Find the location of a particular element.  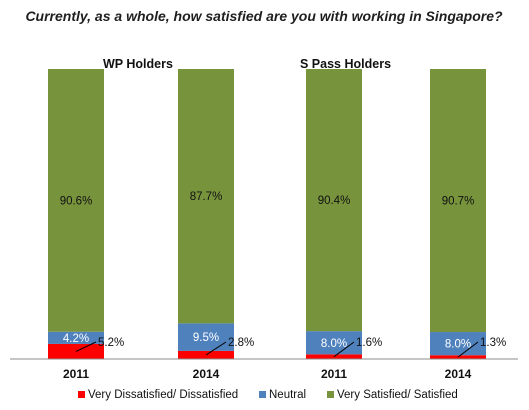

group-label-spass: S Pass Holders is located at coordinates (345, 64).